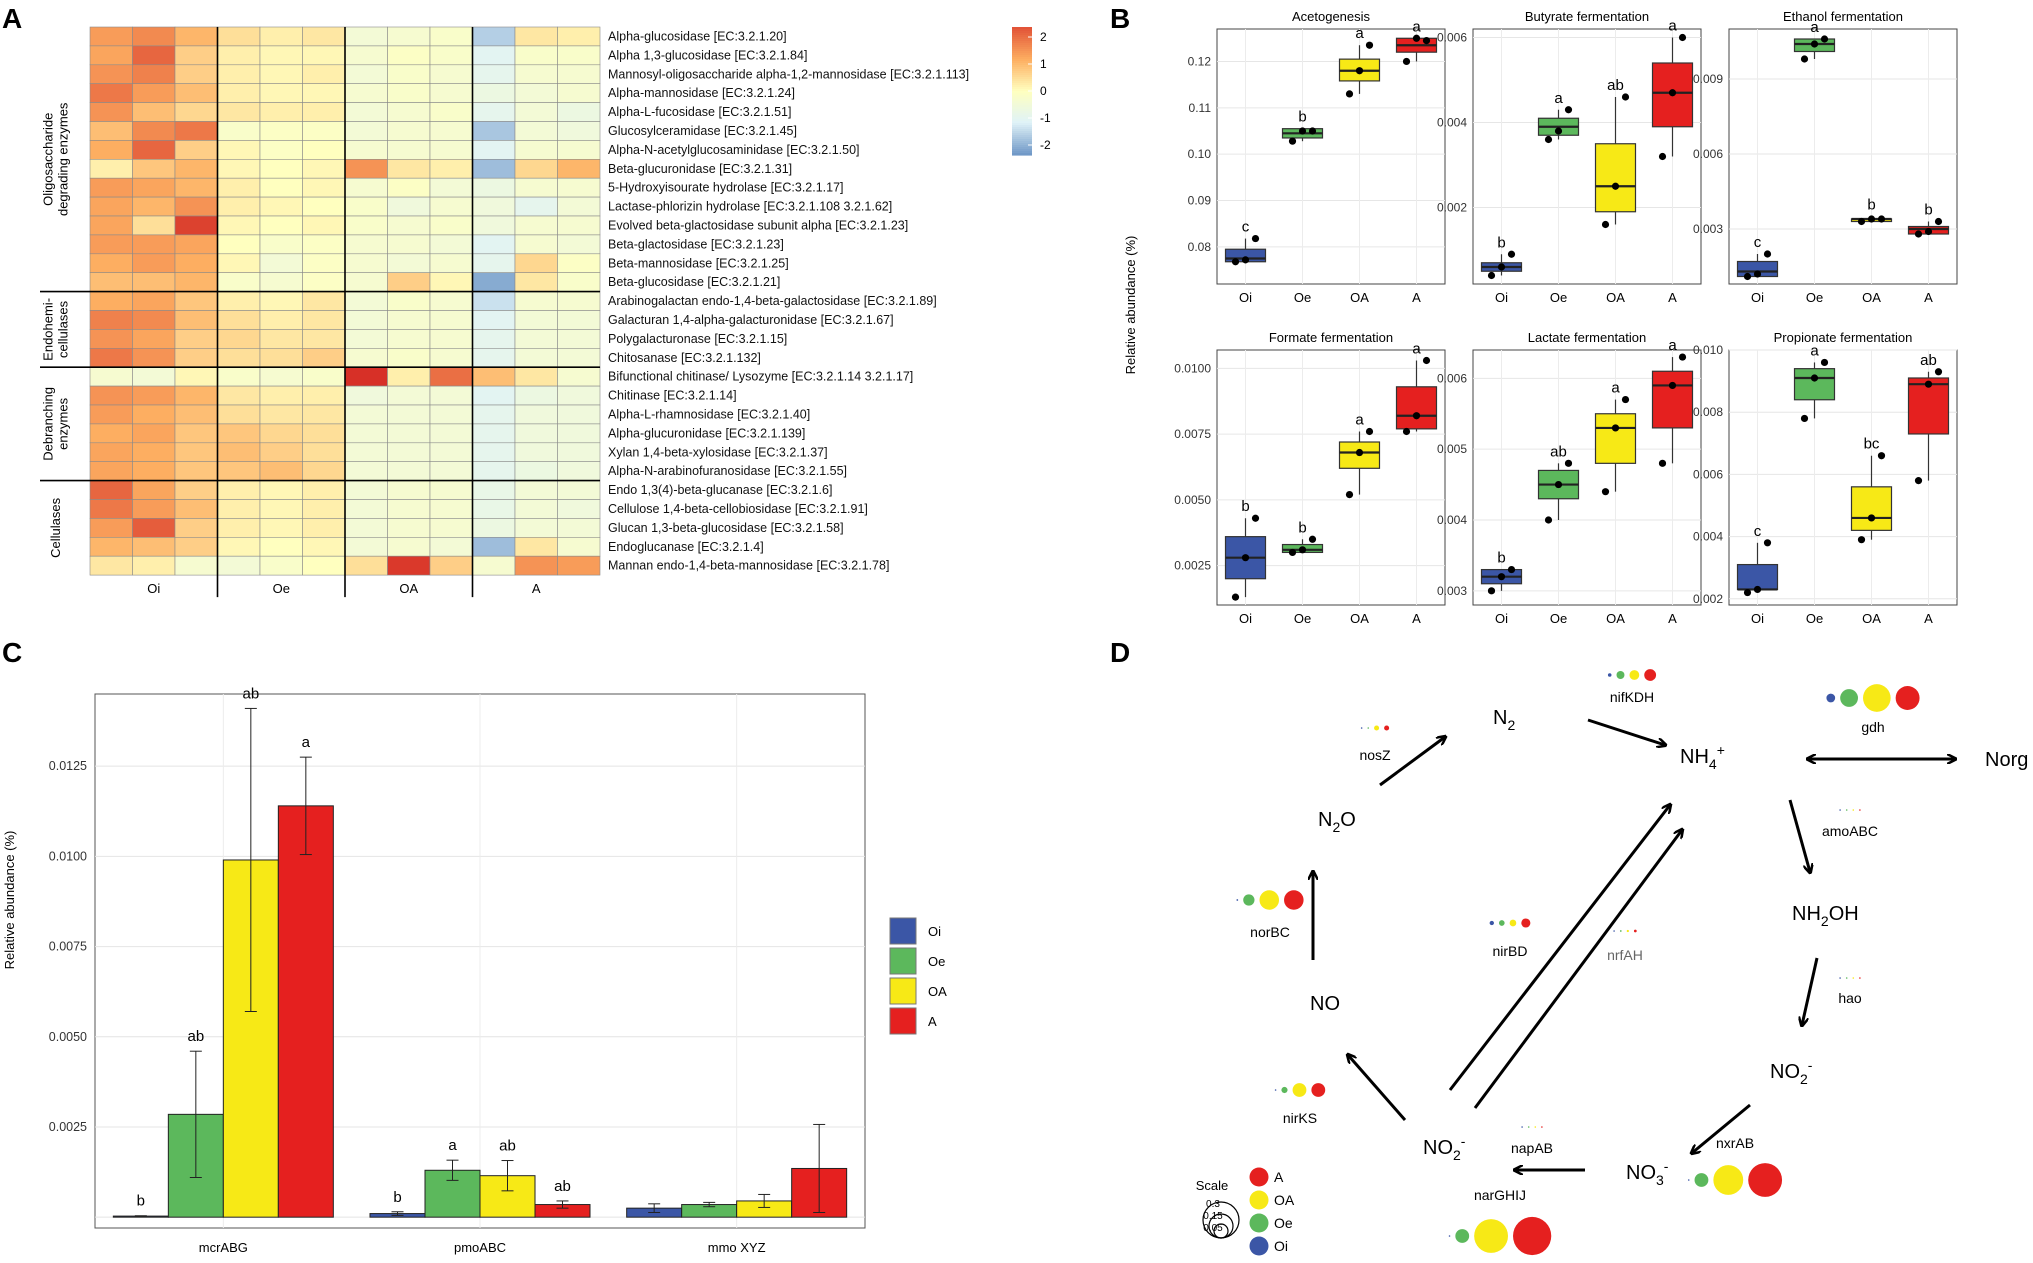 The width and height of the screenshot is (2033, 1263). What do you see at coordinates (1416, 349) in the screenshot?
I see `boxplot-significance-letter: a` at bounding box center [1416, 349].